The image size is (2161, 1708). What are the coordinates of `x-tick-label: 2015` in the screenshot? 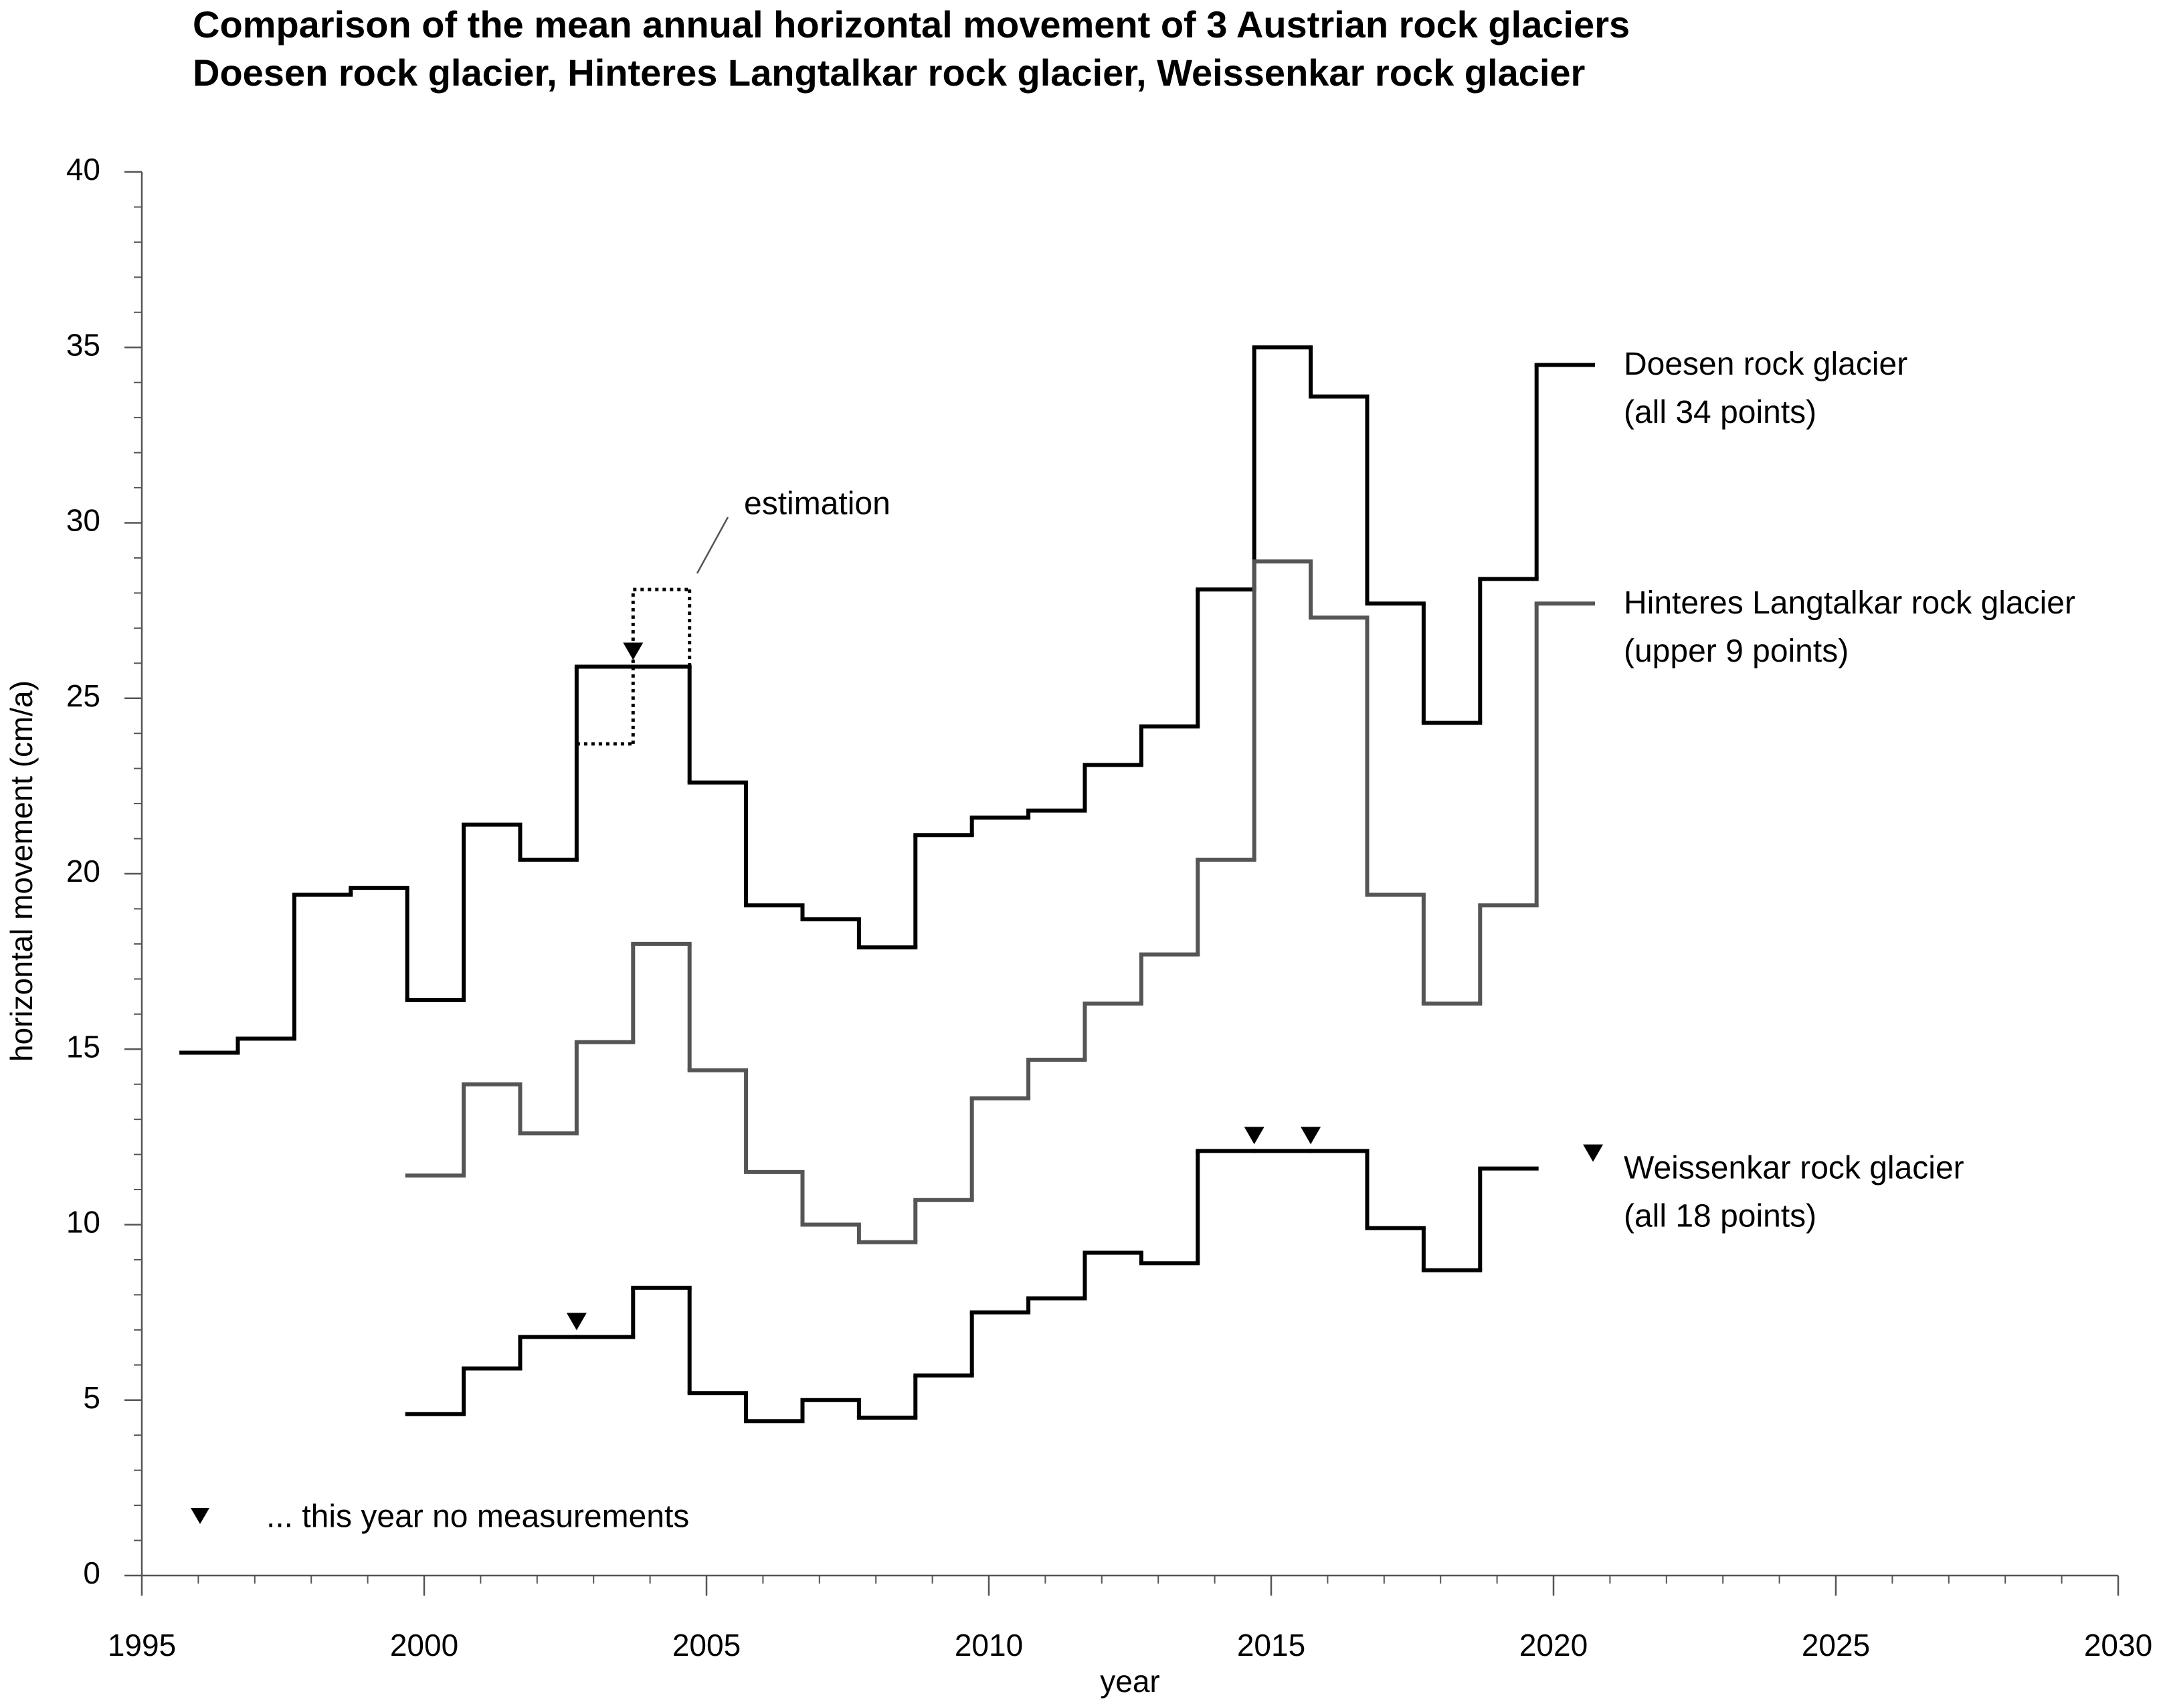 It's located at (1271, 1645).